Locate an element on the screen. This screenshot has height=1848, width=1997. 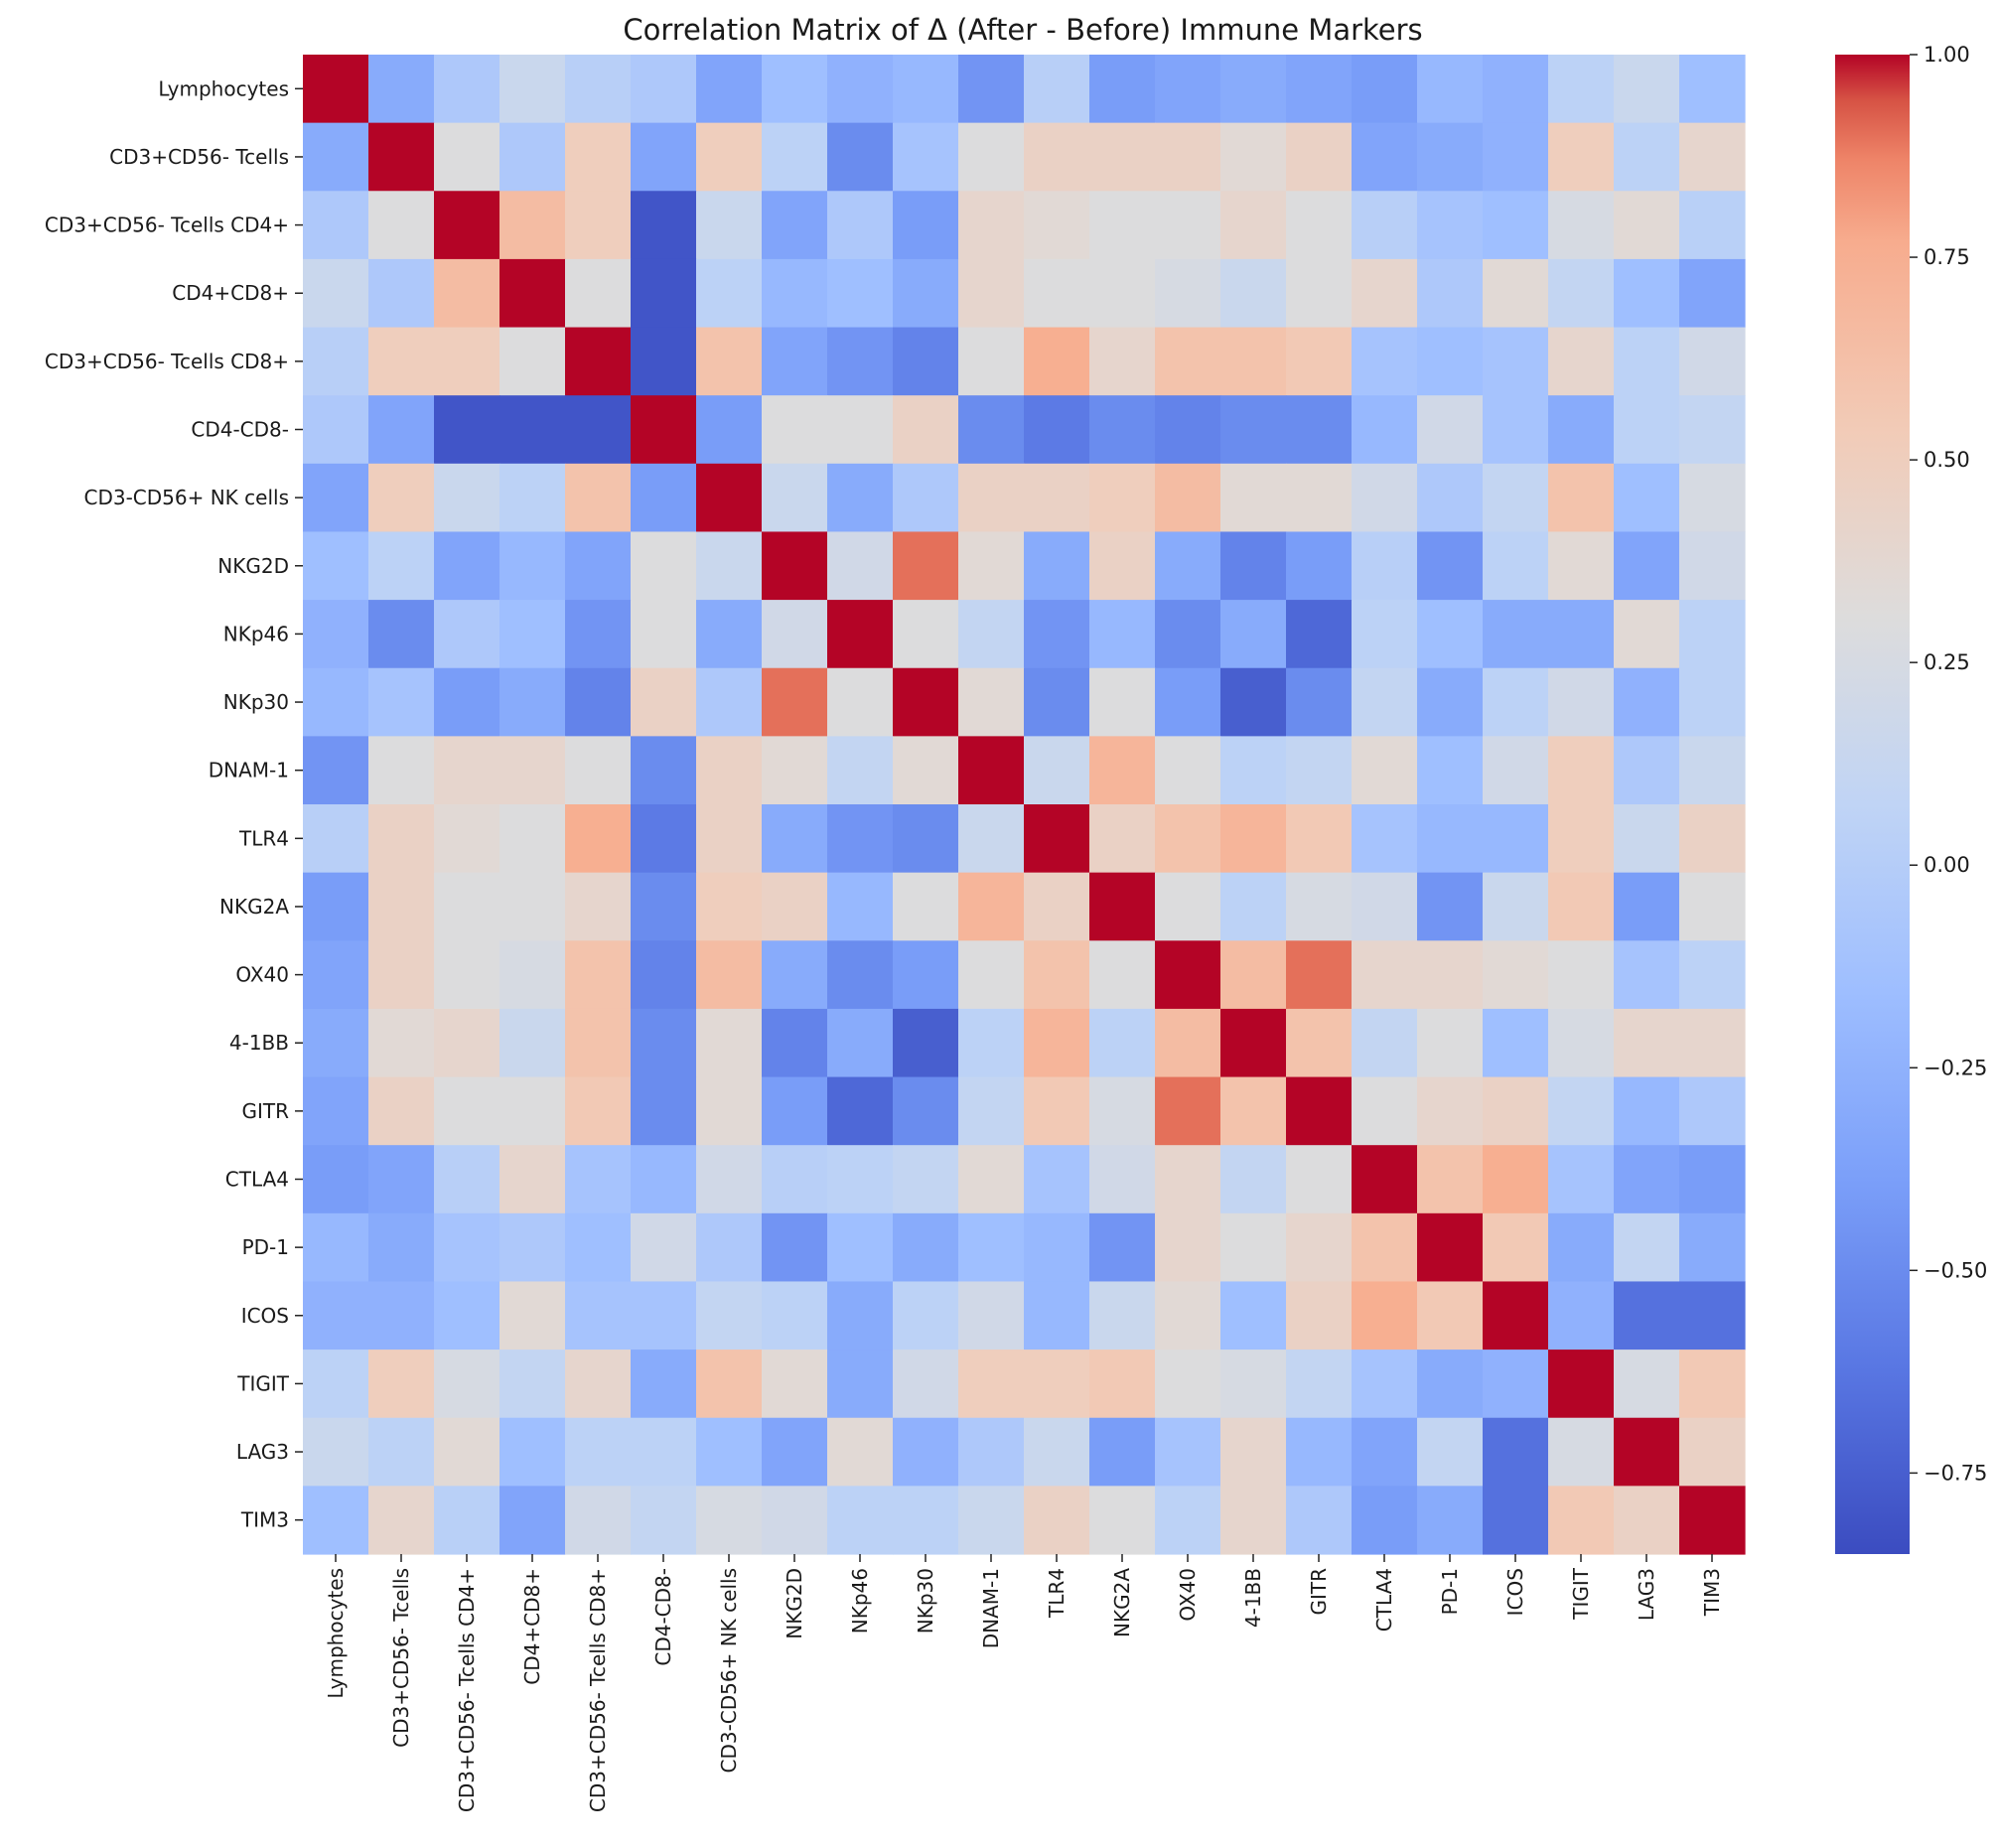
row-label: CD4-CD8- is located at coordinates (240, 430).